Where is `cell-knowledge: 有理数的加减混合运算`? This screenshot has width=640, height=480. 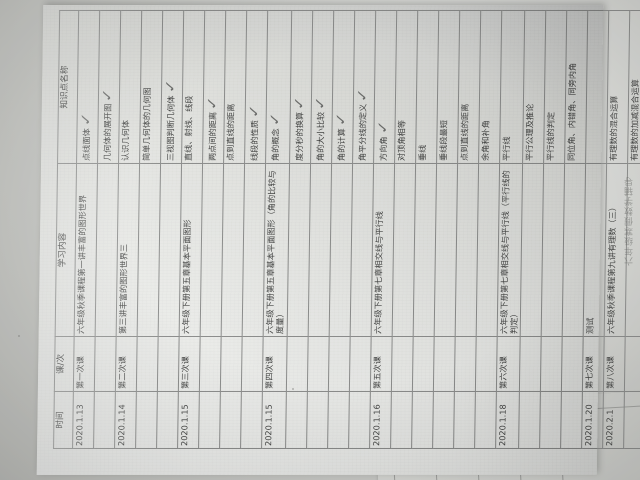
cell-knowledge: 有理数的加减混合运算 is located at coordinates (633, 87).